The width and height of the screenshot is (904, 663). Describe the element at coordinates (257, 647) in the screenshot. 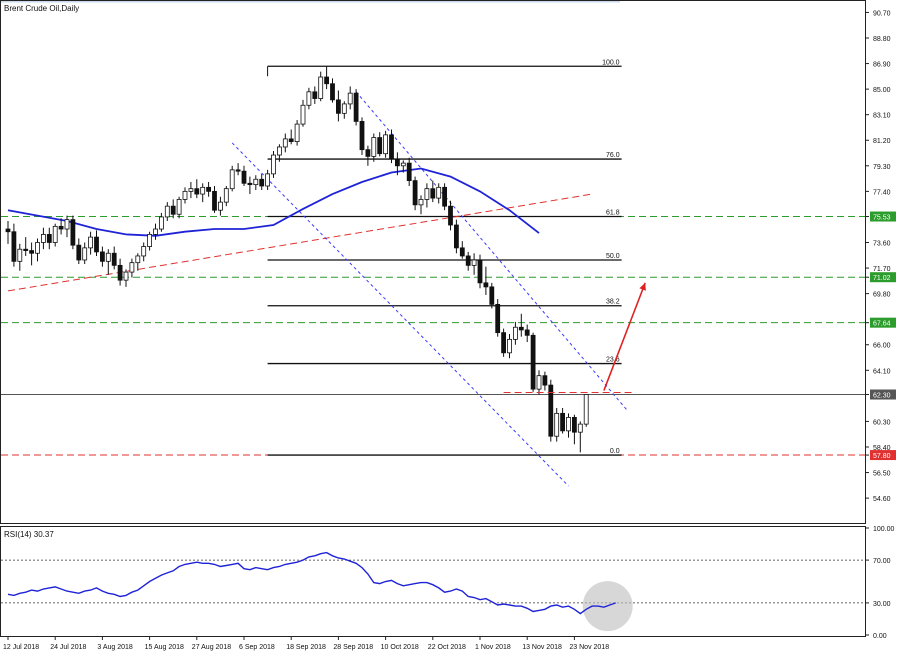

I see `date-label-5: 6 Sep 2018` at that location.